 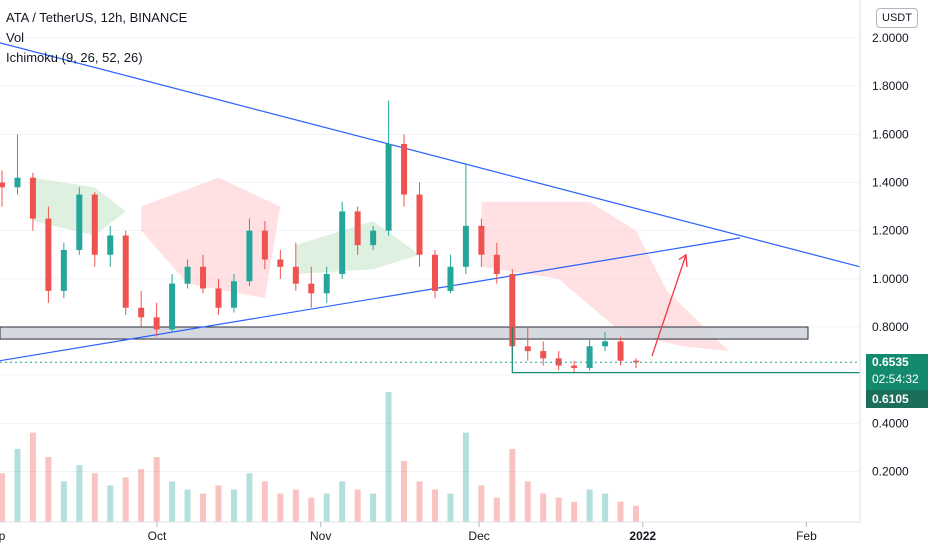 I want to click on price-tick-label: 1.8000, so click(x=890, y=86).